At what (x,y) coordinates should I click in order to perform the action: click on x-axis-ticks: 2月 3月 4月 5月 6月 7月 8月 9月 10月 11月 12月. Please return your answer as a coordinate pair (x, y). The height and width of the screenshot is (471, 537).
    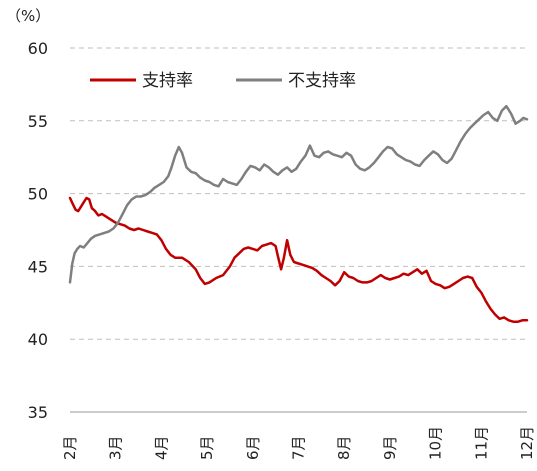
    Looking at the image, I should click on (298, 443).